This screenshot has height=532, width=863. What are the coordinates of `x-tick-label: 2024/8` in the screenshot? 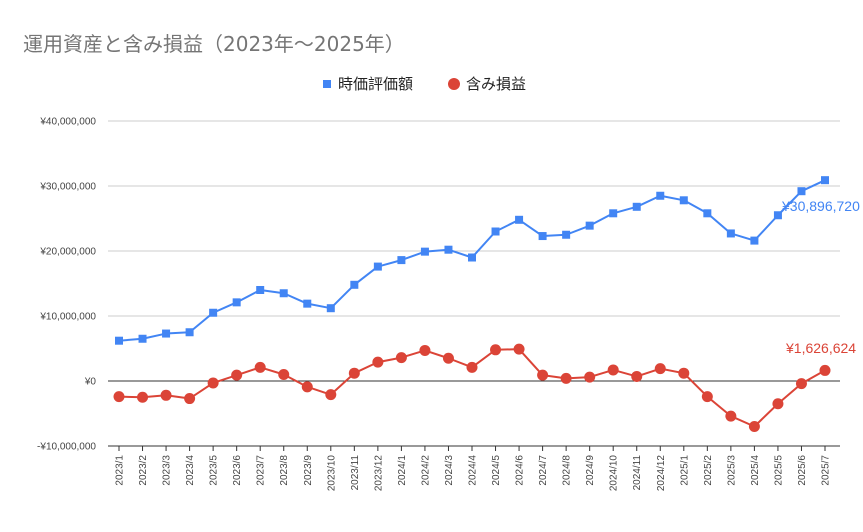 It's located at (567, 470).